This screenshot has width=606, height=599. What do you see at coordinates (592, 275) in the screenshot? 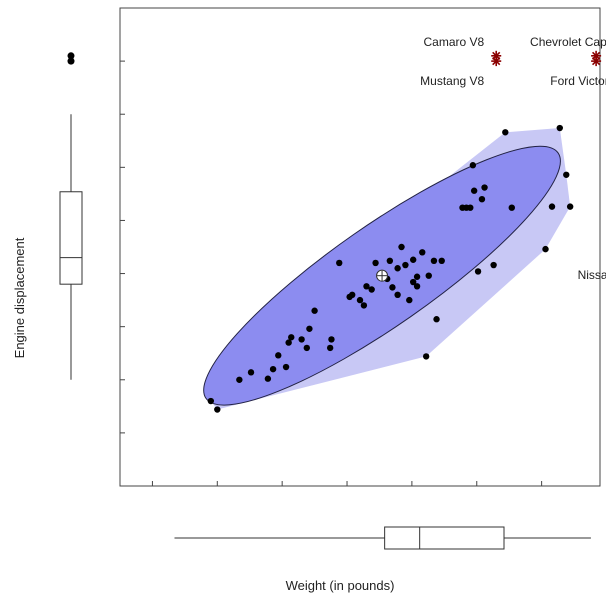
I see `point-label: Nissan Van` at bounding box center [592, 275].